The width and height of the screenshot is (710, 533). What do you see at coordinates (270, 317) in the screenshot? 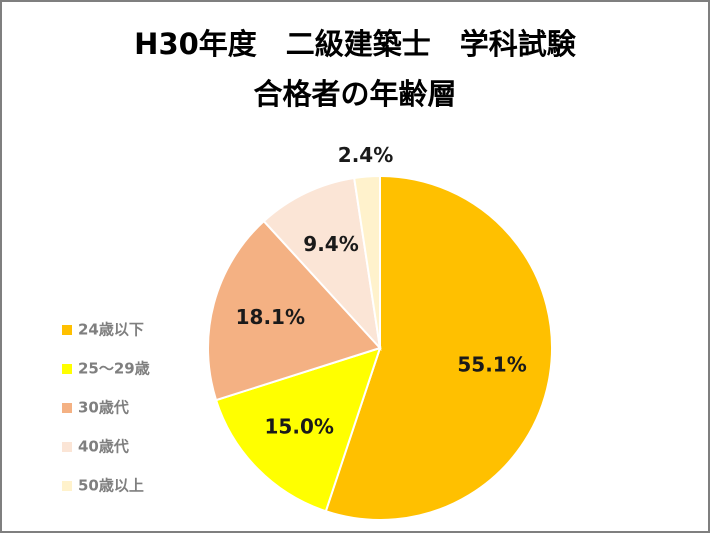
I see `data-label: 18.1%` at bounding box center [270, 317].